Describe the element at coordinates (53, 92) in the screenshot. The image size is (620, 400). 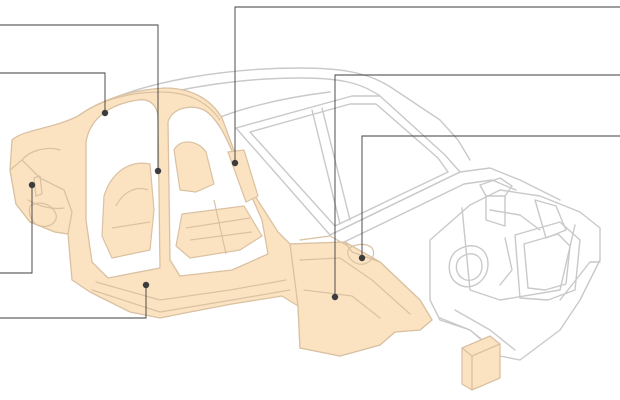
I see `leader-roof-side-rail` at that location.